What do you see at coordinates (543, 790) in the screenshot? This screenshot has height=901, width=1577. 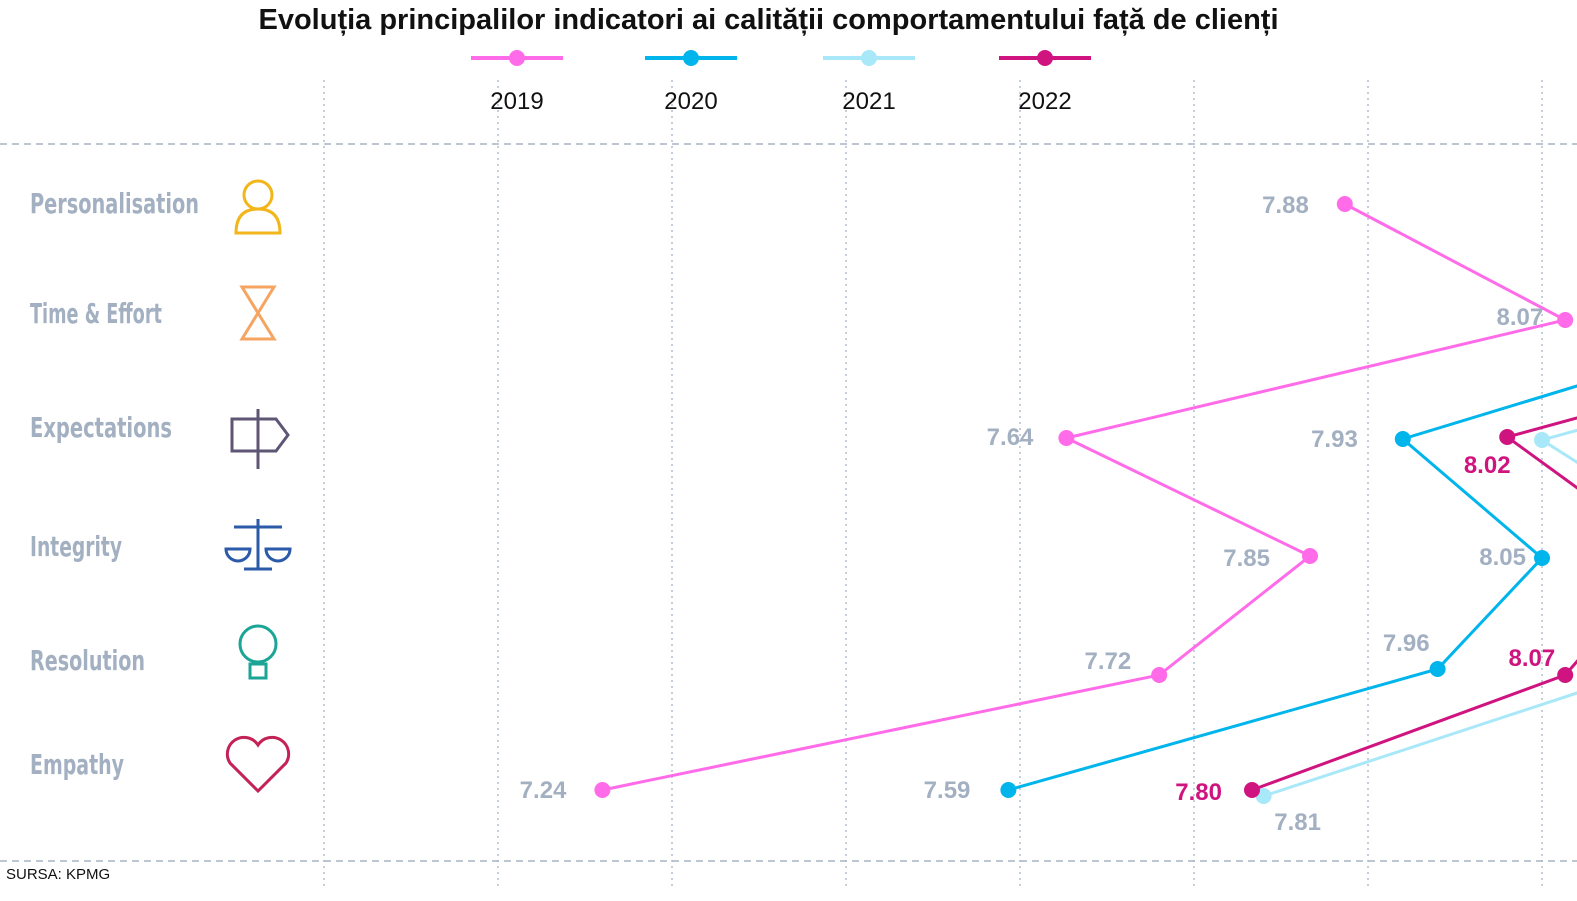 I see `data-label: 7.24` at bounding box center [543, 790].